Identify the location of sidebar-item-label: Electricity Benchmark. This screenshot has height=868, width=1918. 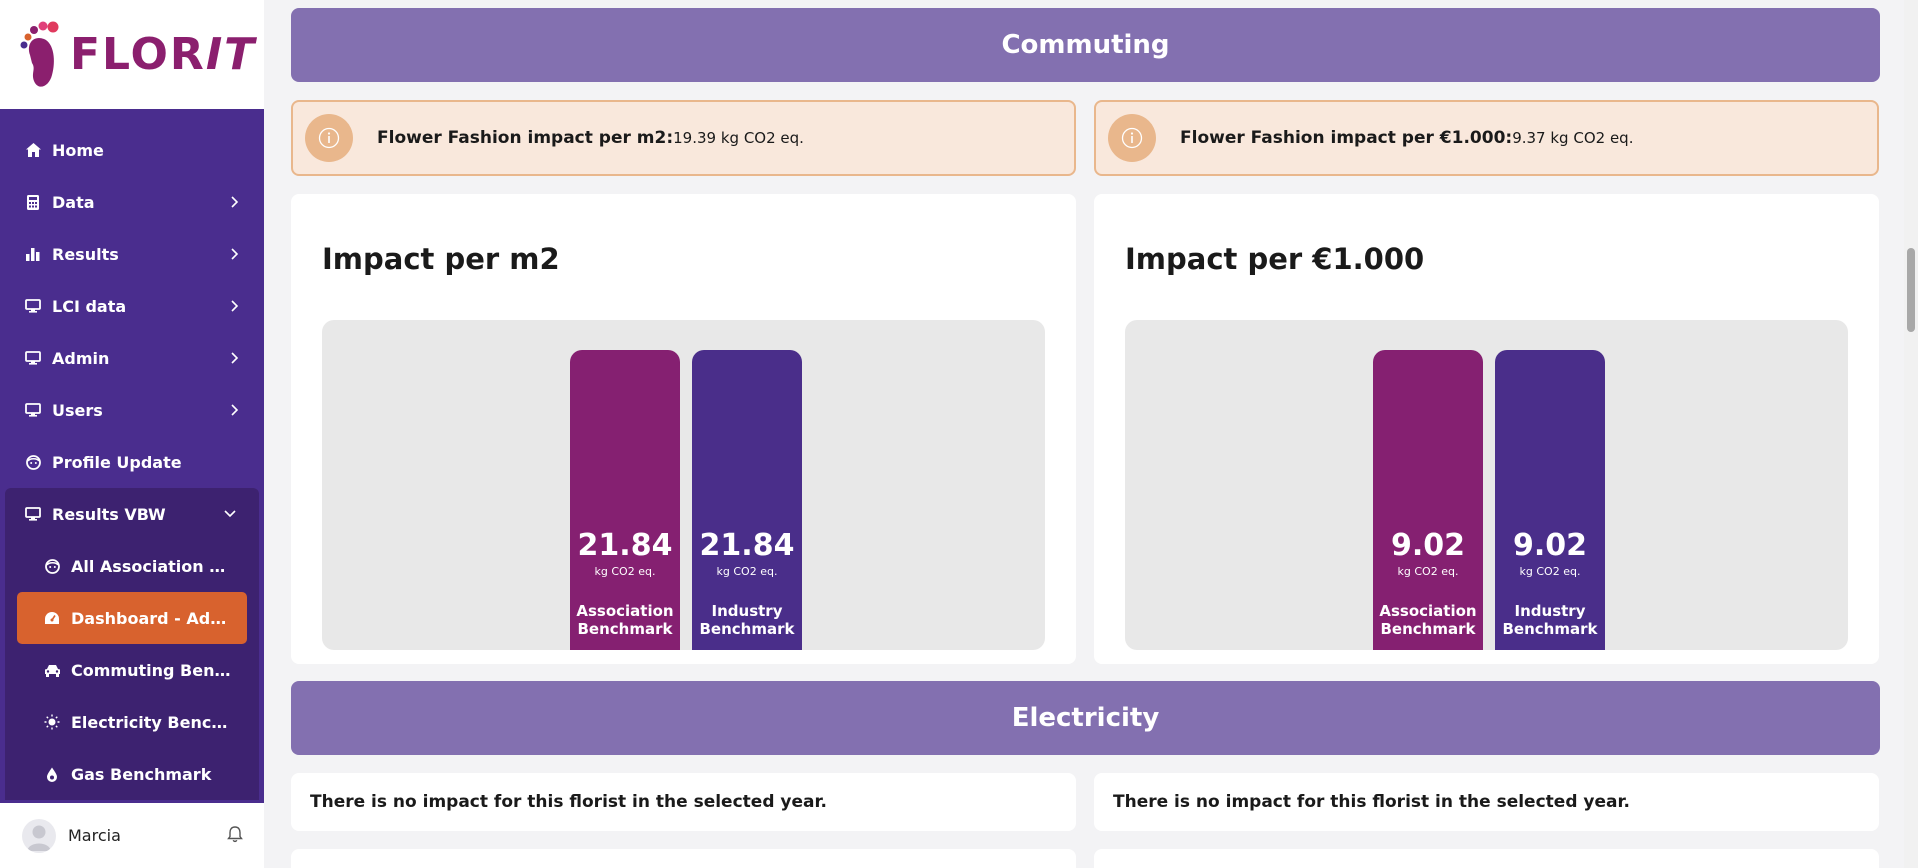
(151, 722).